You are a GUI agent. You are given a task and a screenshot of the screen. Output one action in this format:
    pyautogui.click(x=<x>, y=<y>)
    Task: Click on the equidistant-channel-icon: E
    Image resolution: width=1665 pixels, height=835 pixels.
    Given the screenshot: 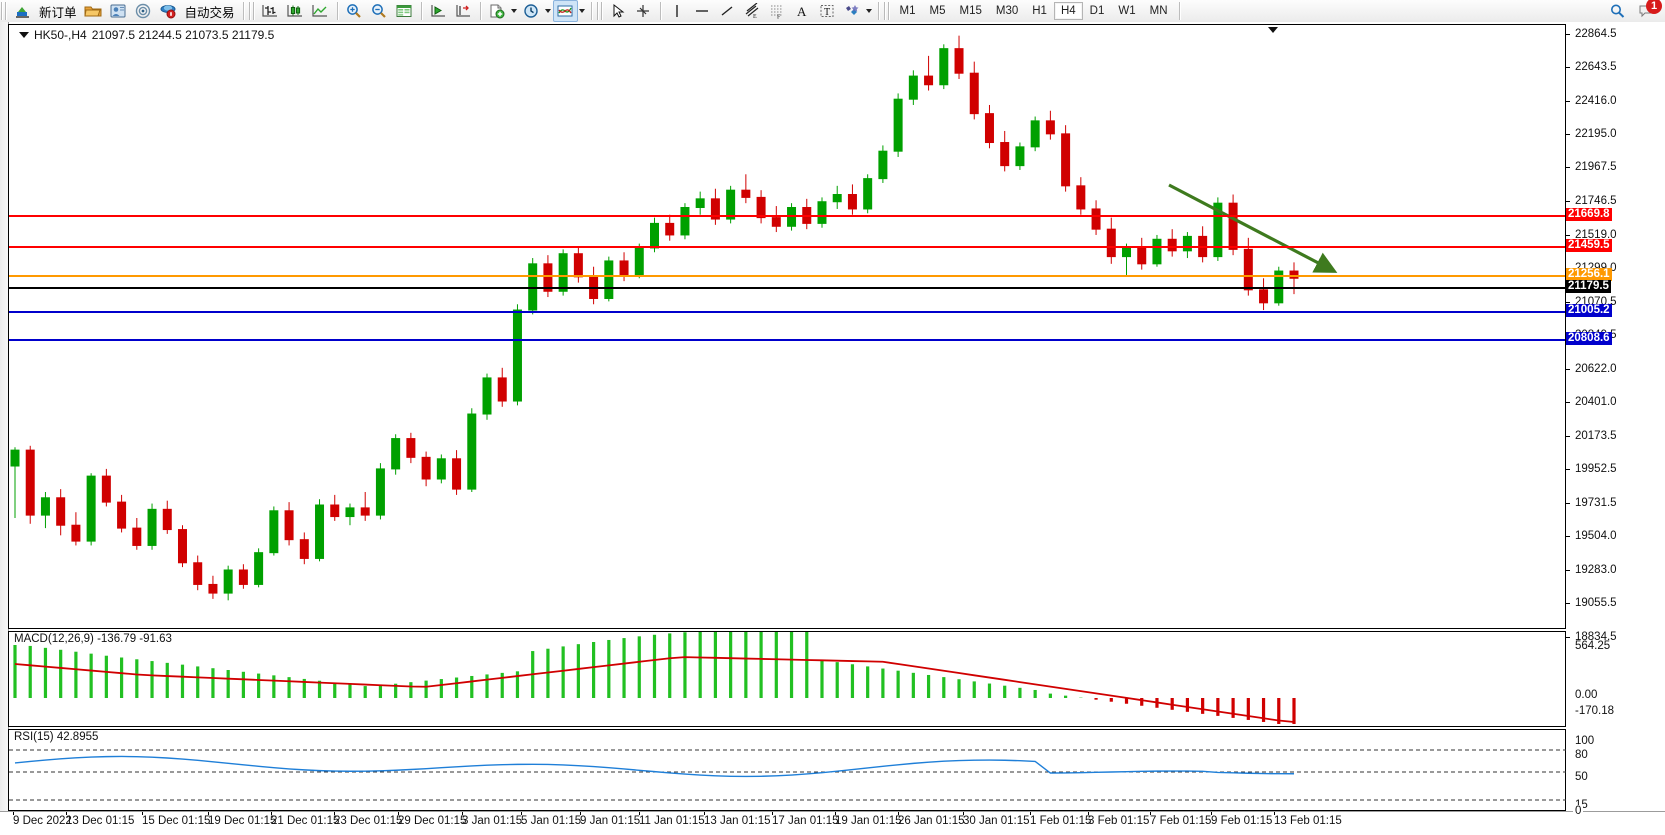 What is the action you would take?
    pyautogui.click(x=752, y=11)
    